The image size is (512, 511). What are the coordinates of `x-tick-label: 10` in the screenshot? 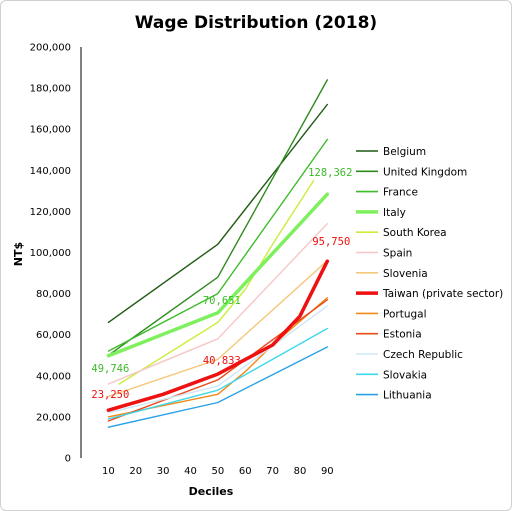 It's located at (108, 471).